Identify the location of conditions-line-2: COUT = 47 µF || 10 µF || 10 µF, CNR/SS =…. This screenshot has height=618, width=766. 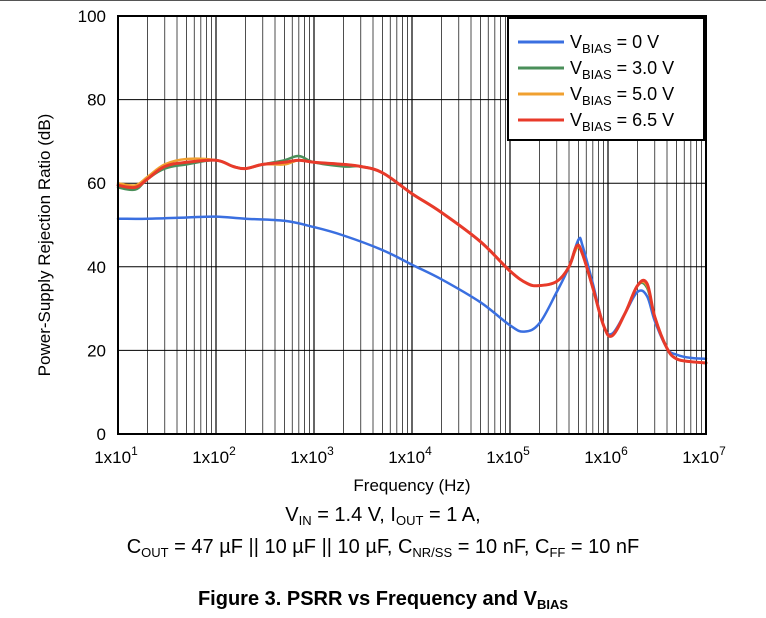
(383, 547).